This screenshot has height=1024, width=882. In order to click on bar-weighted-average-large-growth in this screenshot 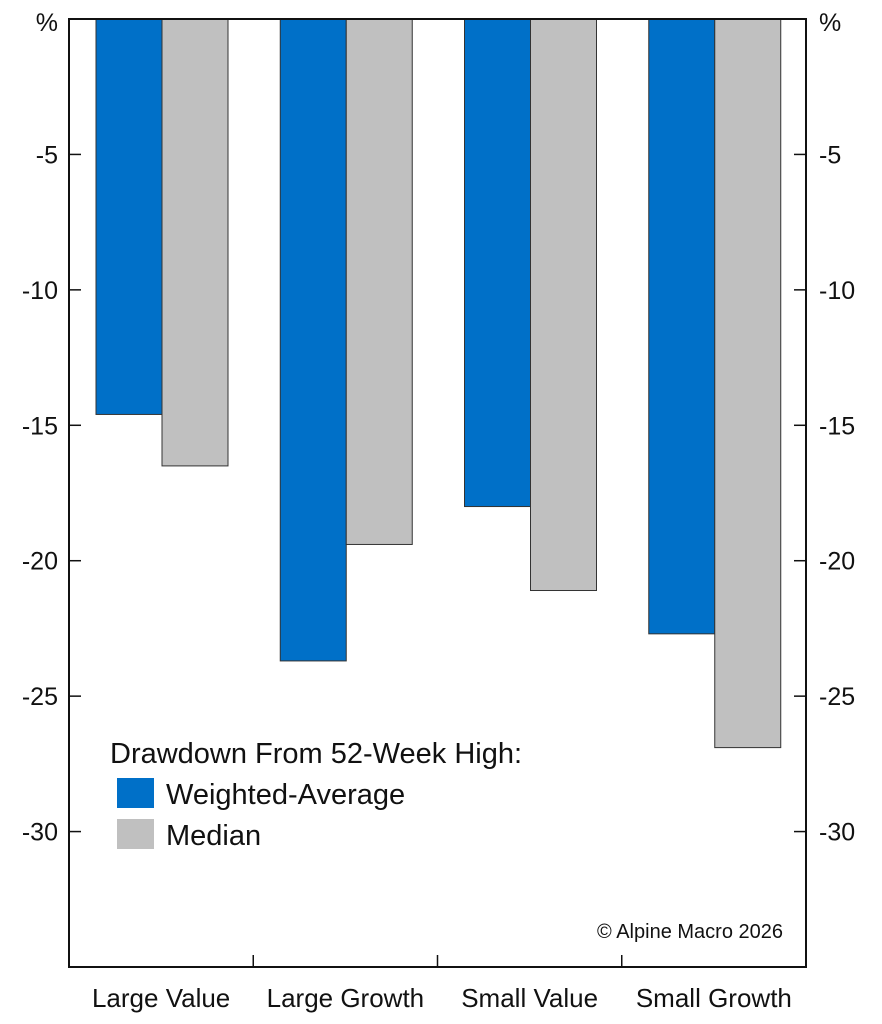, I will do `click(313, 340)`.